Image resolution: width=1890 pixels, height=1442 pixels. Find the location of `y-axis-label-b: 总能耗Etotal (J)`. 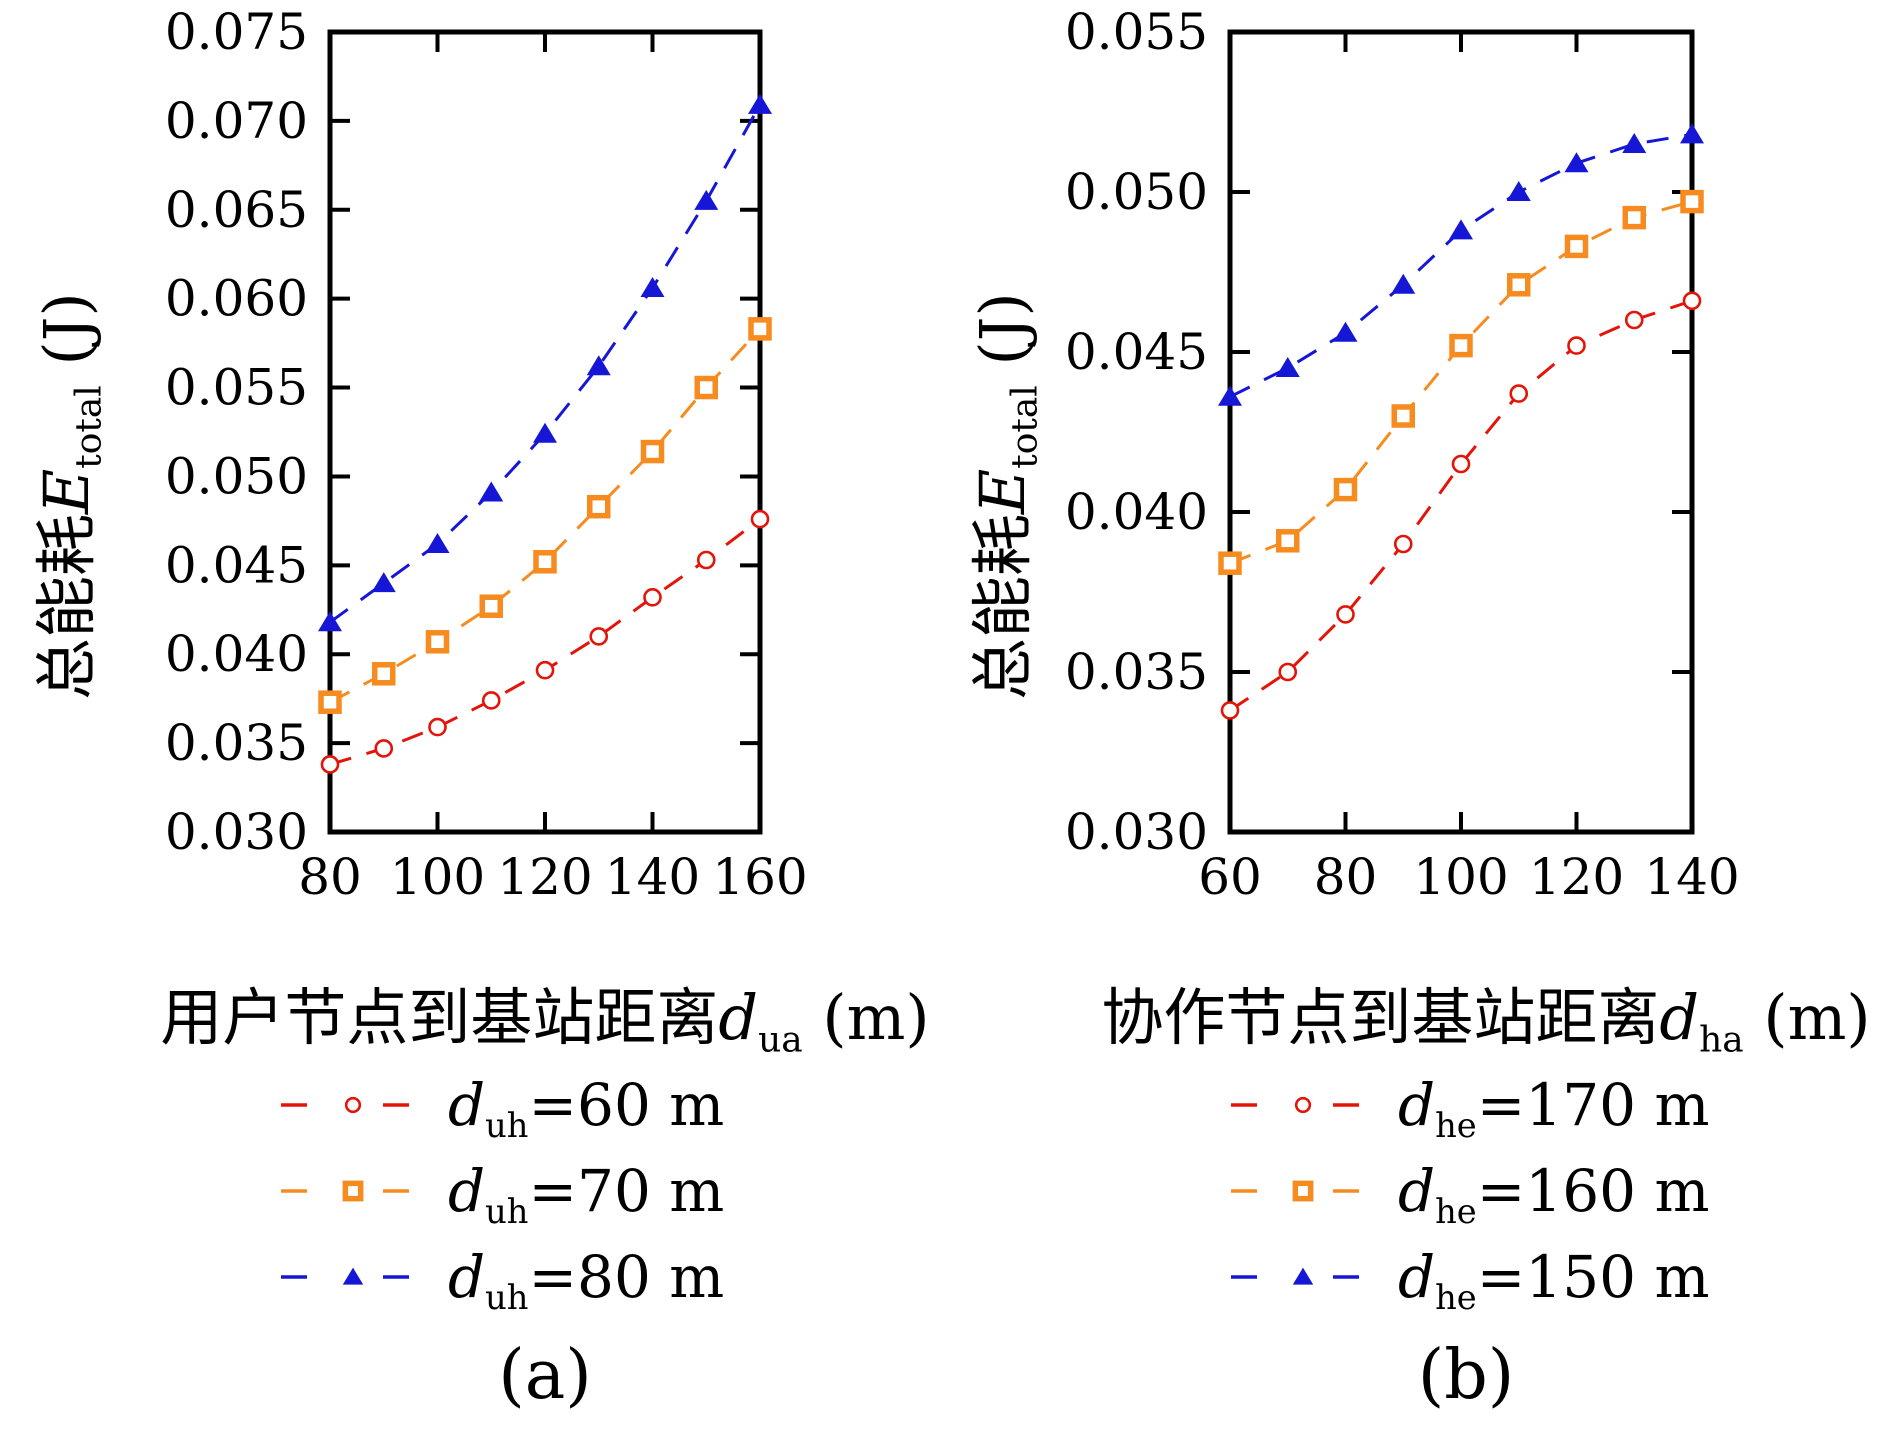

y-axis-label-b: 总能耗Etotal (J) is located at coordinates (999, 496).